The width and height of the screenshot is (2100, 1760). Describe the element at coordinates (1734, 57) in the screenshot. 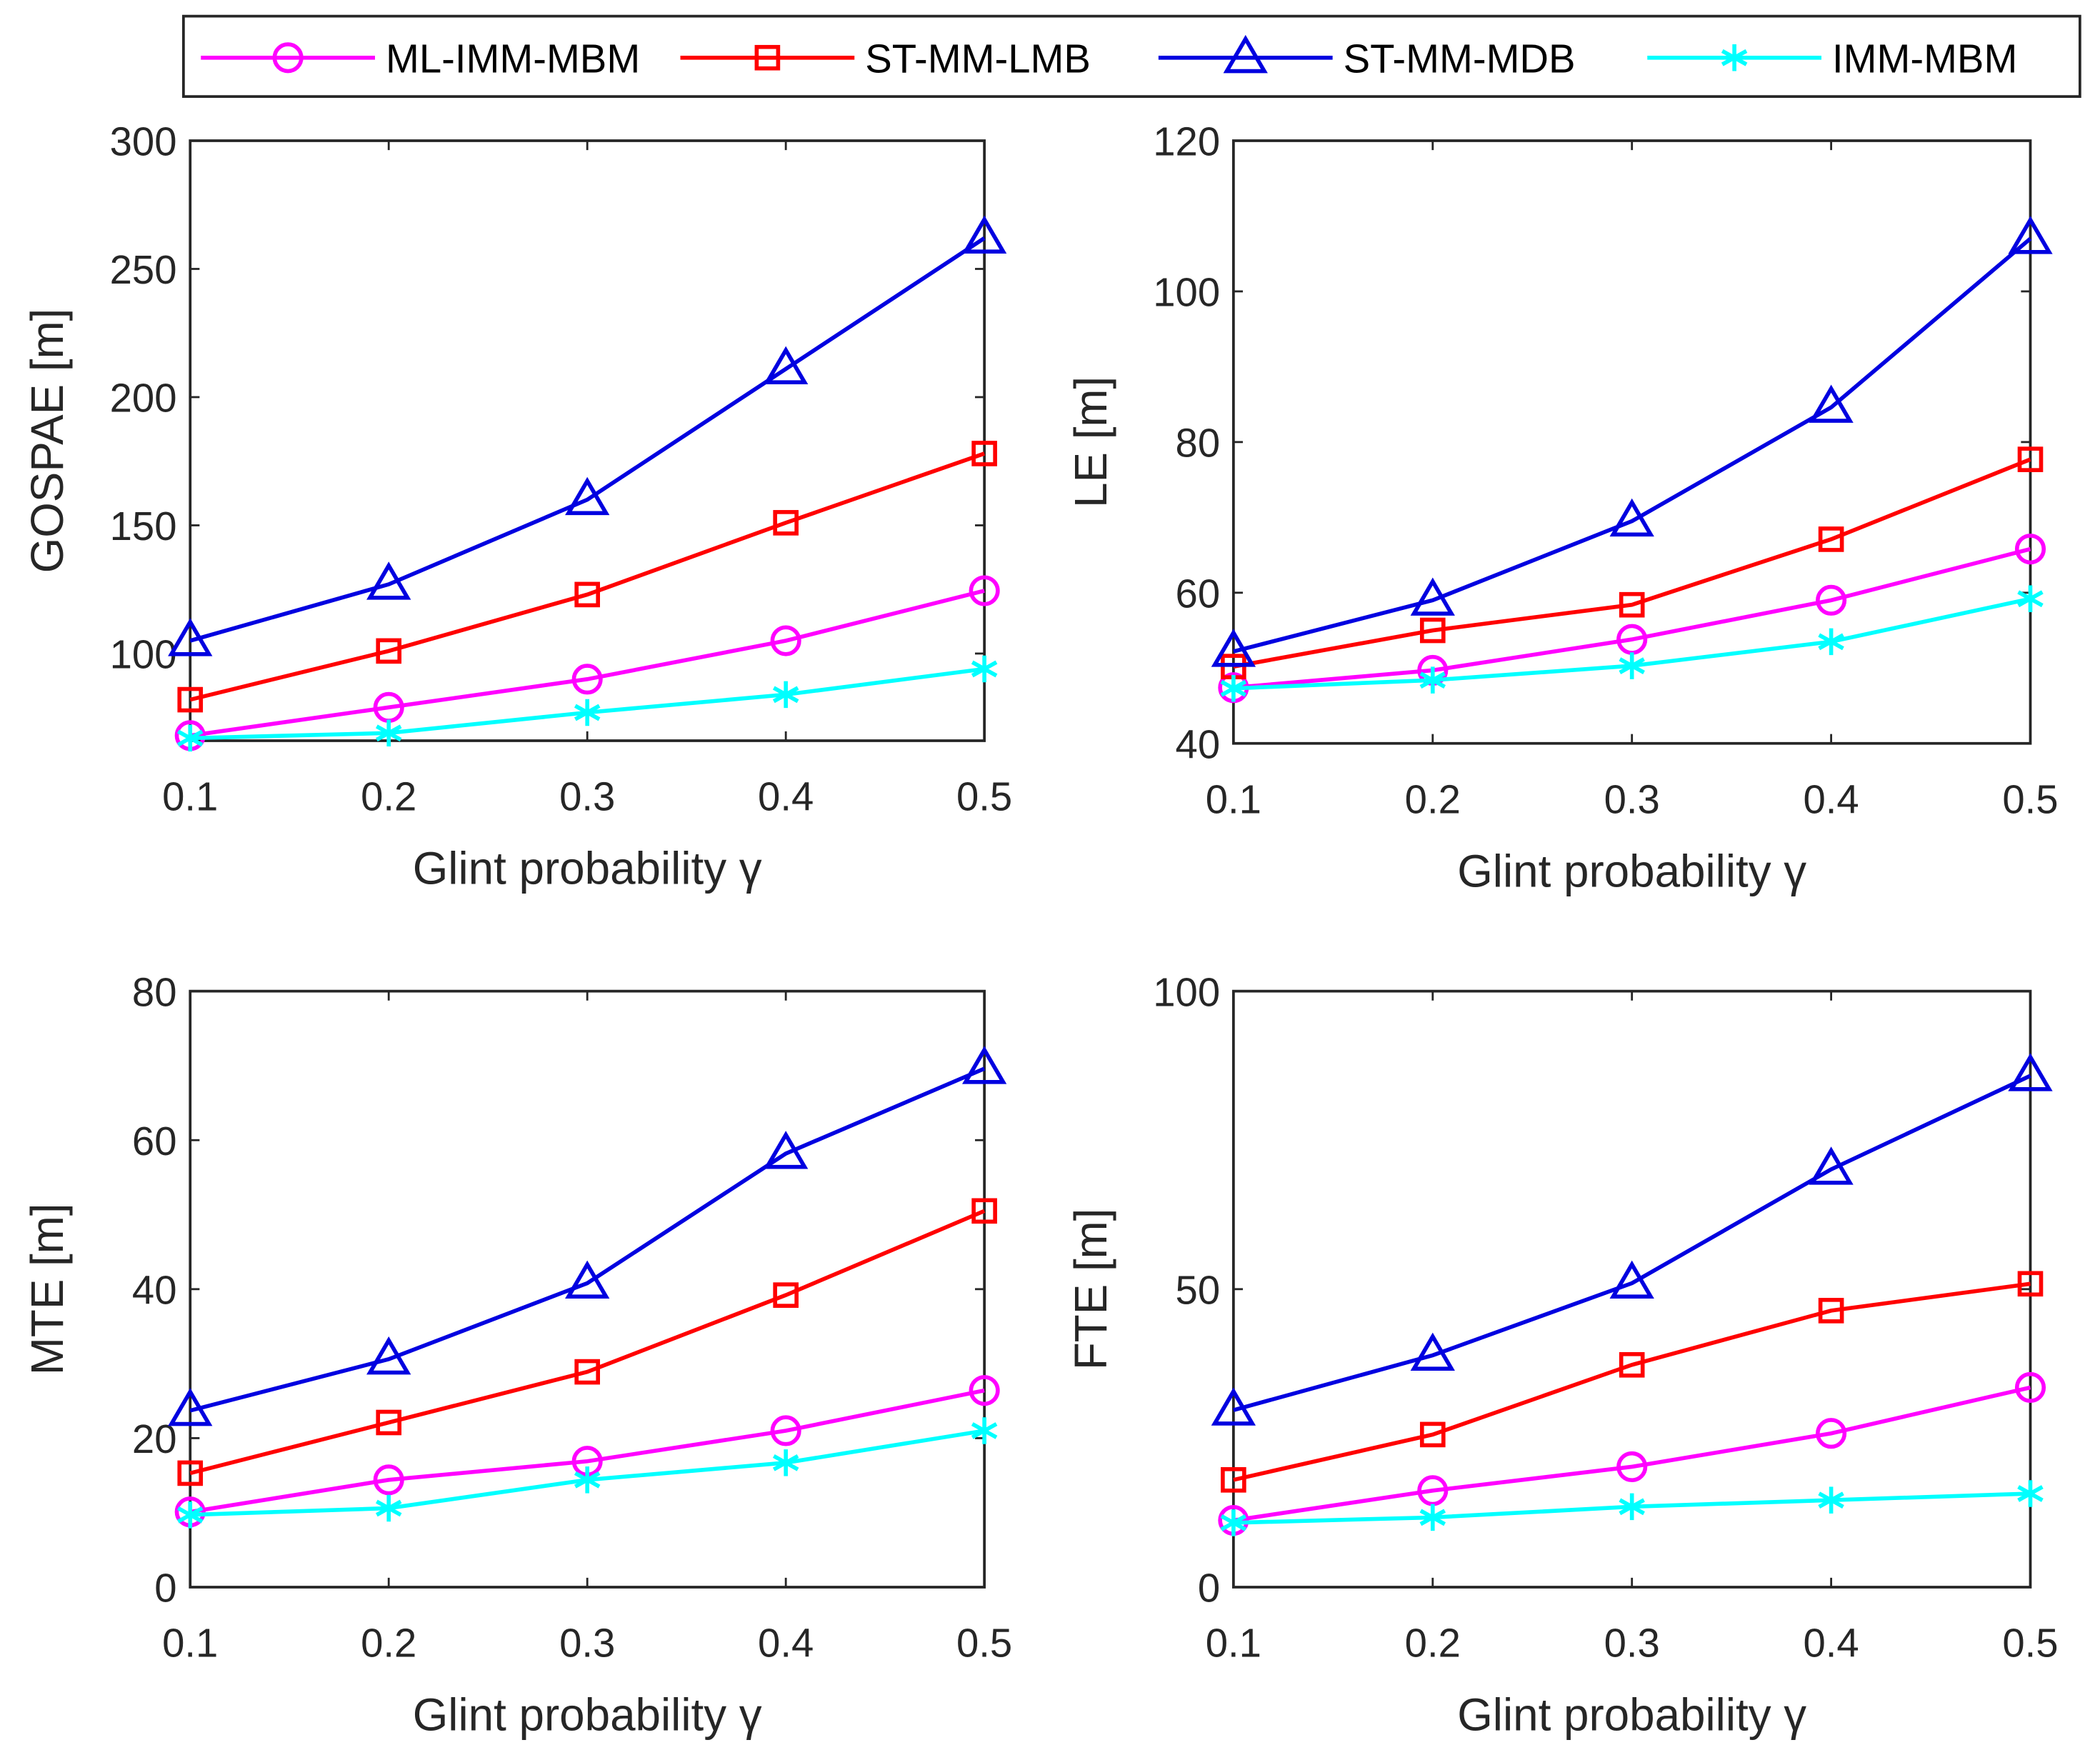

I see `legend-marker-asterisk-icon` at that location.